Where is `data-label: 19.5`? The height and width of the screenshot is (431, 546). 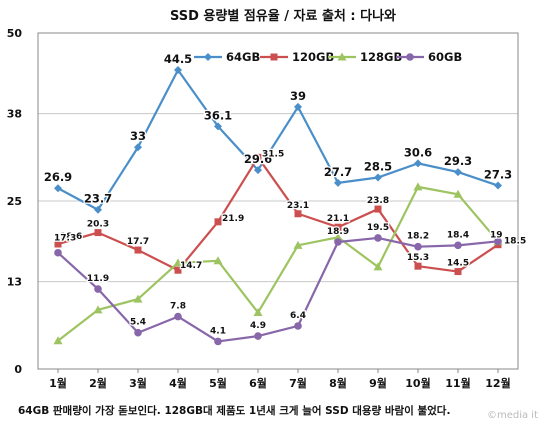 data-label: 19.5 is located at coordinates (378, 228).